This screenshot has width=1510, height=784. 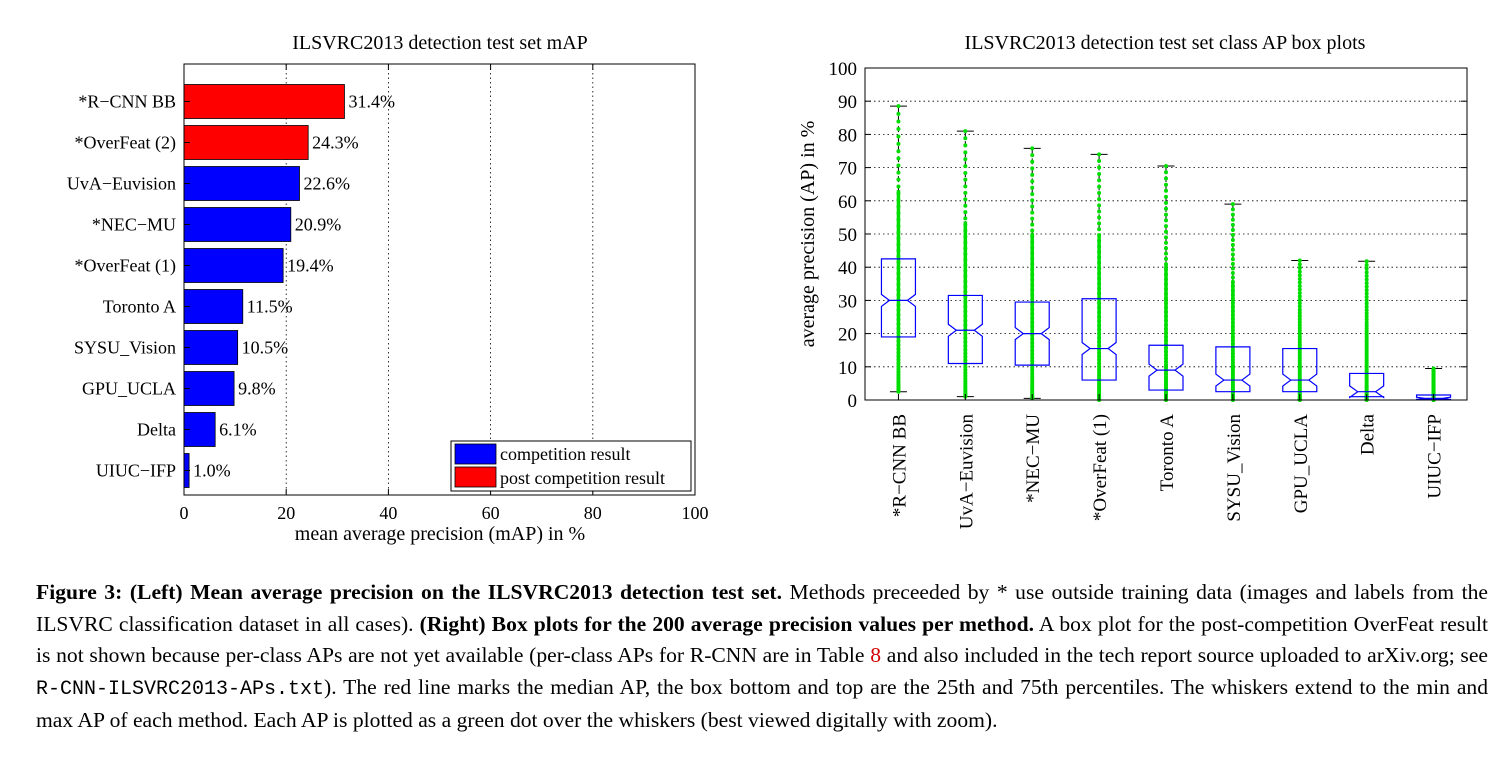 What do you see at coordinates (440, 43) in the screenshot?
I see `left-chart-title: ILSVRC2013 detection test set mAP` at bounding box center [440, 43].